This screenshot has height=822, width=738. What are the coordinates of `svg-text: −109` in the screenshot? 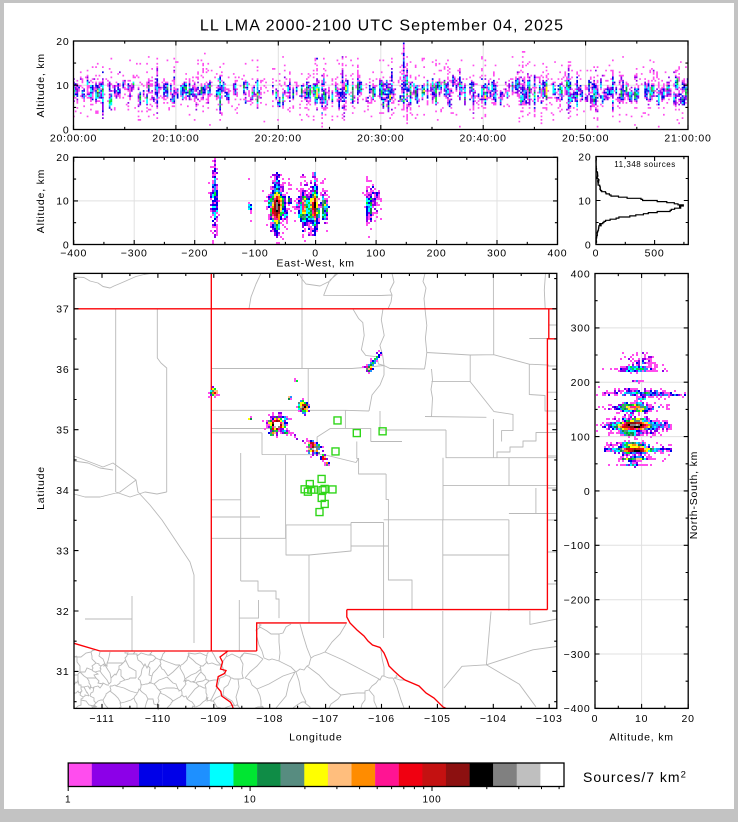 It's located at (213, 719).